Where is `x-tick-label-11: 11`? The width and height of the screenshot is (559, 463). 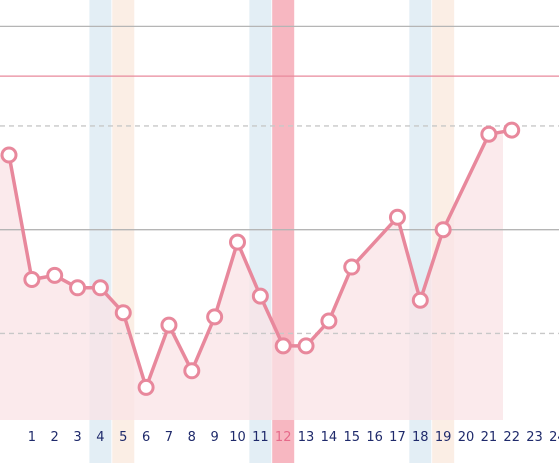 x-tick-label-11: 11 is located at coordinates (260, 437).